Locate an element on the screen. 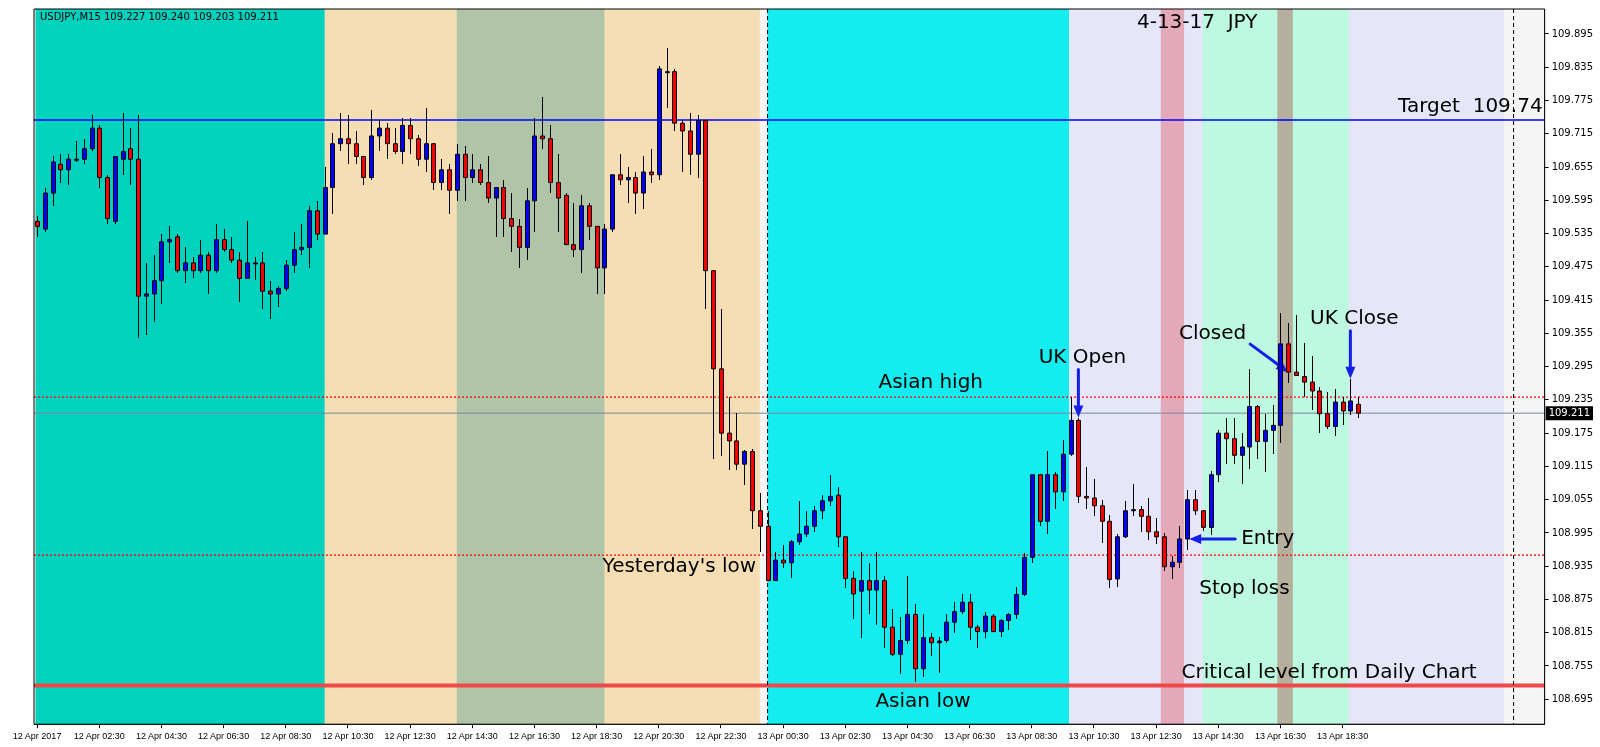 This screenshot has height=747, width=1600. y-tick-label: 109.595 is located at coordinates (1572, 199).